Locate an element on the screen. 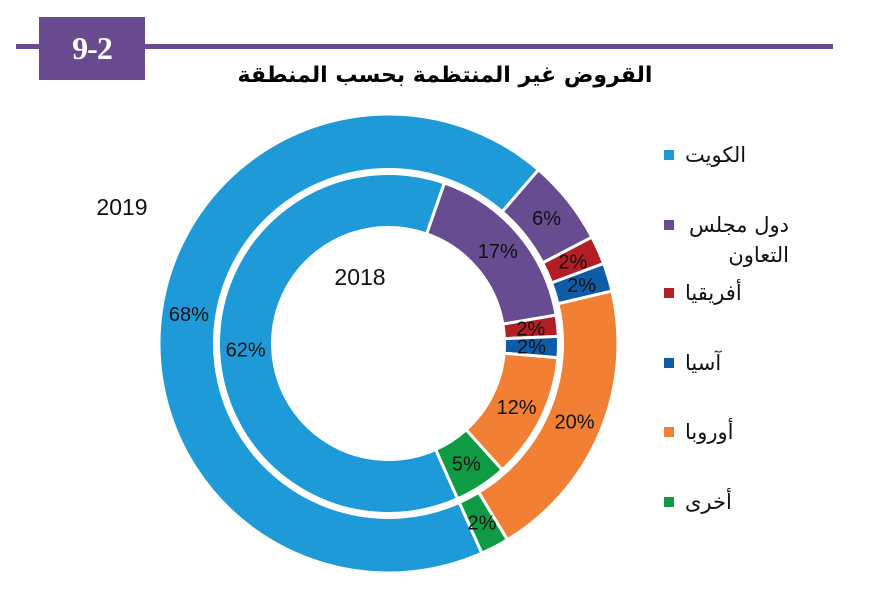 The height and width of the screenshot is (615, 874). legend-label-kuwait: الكويت is located at coordinates (716, 155).